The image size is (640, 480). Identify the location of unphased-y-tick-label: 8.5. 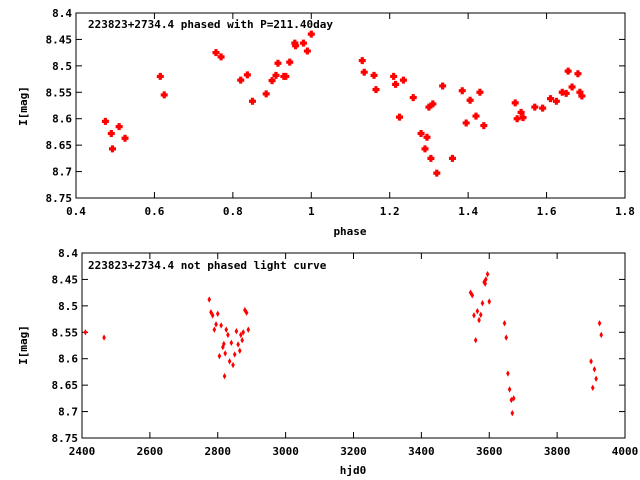
(68, 306).